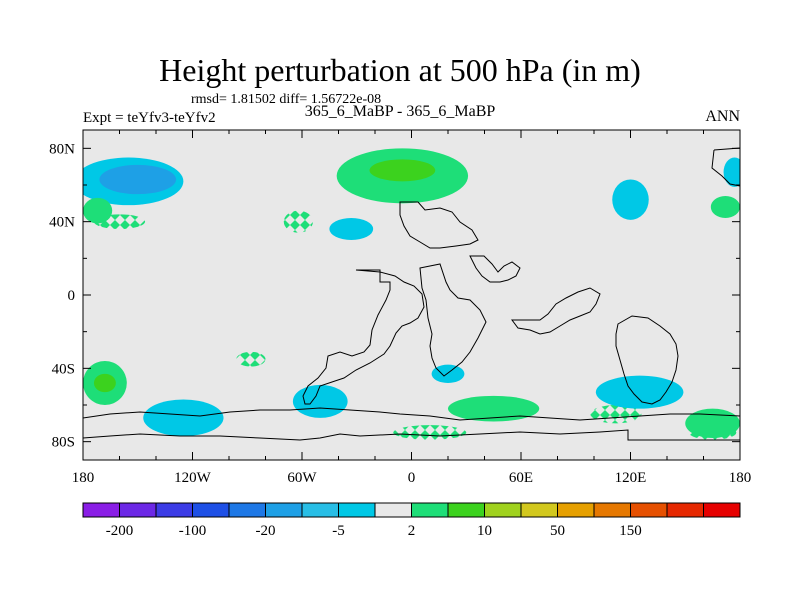 The height and width of the screenshot is (600, 800). Describe the element at coordinates (453, 320) in the screenshot. I see `coastline-africa` at that location.